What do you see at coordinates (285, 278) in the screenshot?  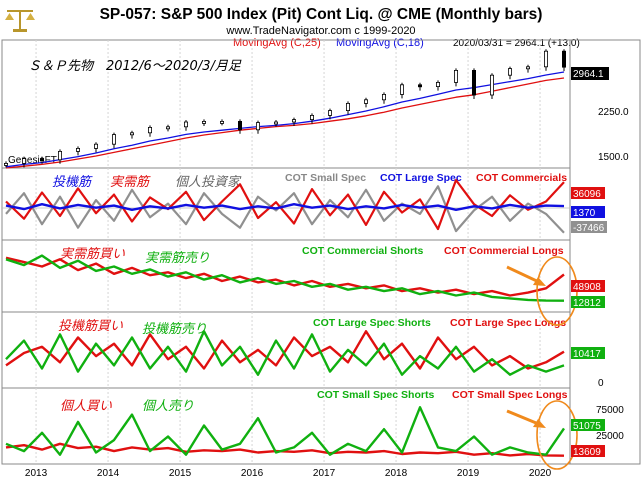 I see `series-commercial-shorts` at bounding box center [285, 278].